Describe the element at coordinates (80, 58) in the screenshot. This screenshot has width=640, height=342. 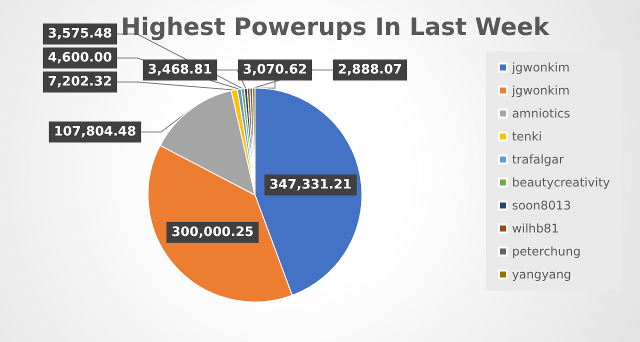
I see `data-label: 4,600.00` at that location.